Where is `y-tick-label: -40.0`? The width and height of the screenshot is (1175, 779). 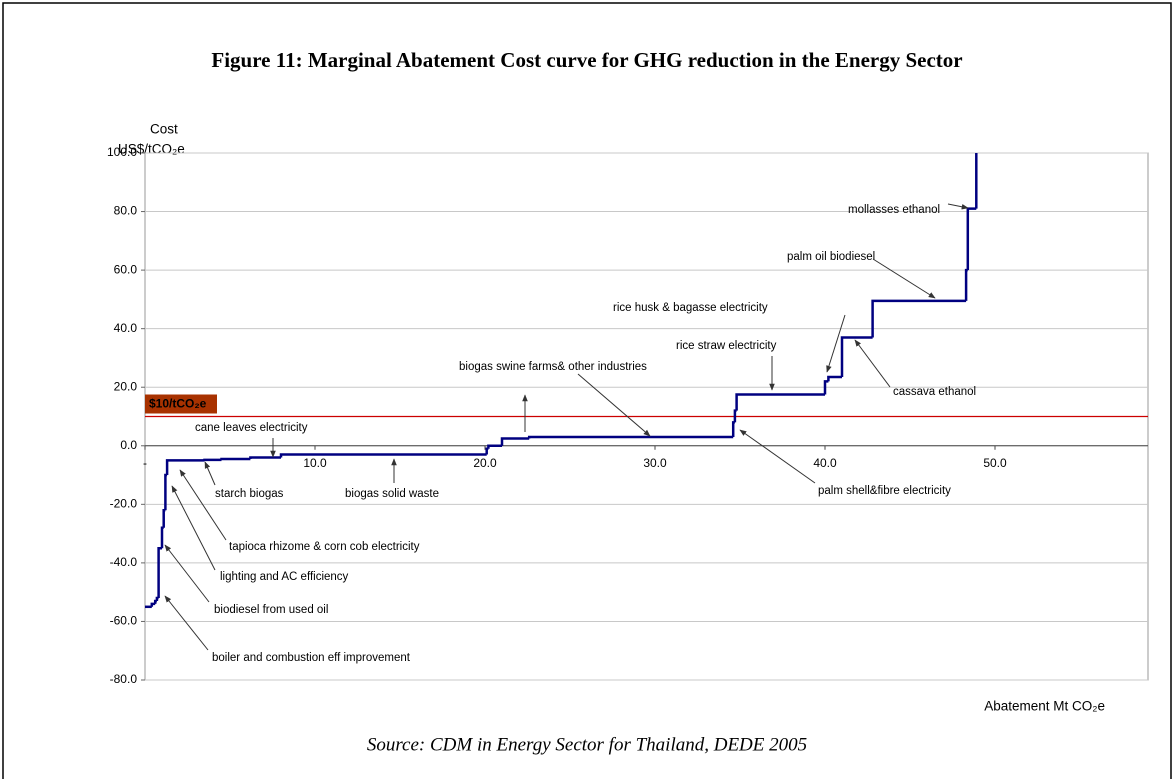
y-tick-label: -40.0 is located at coordinates (124, 562).